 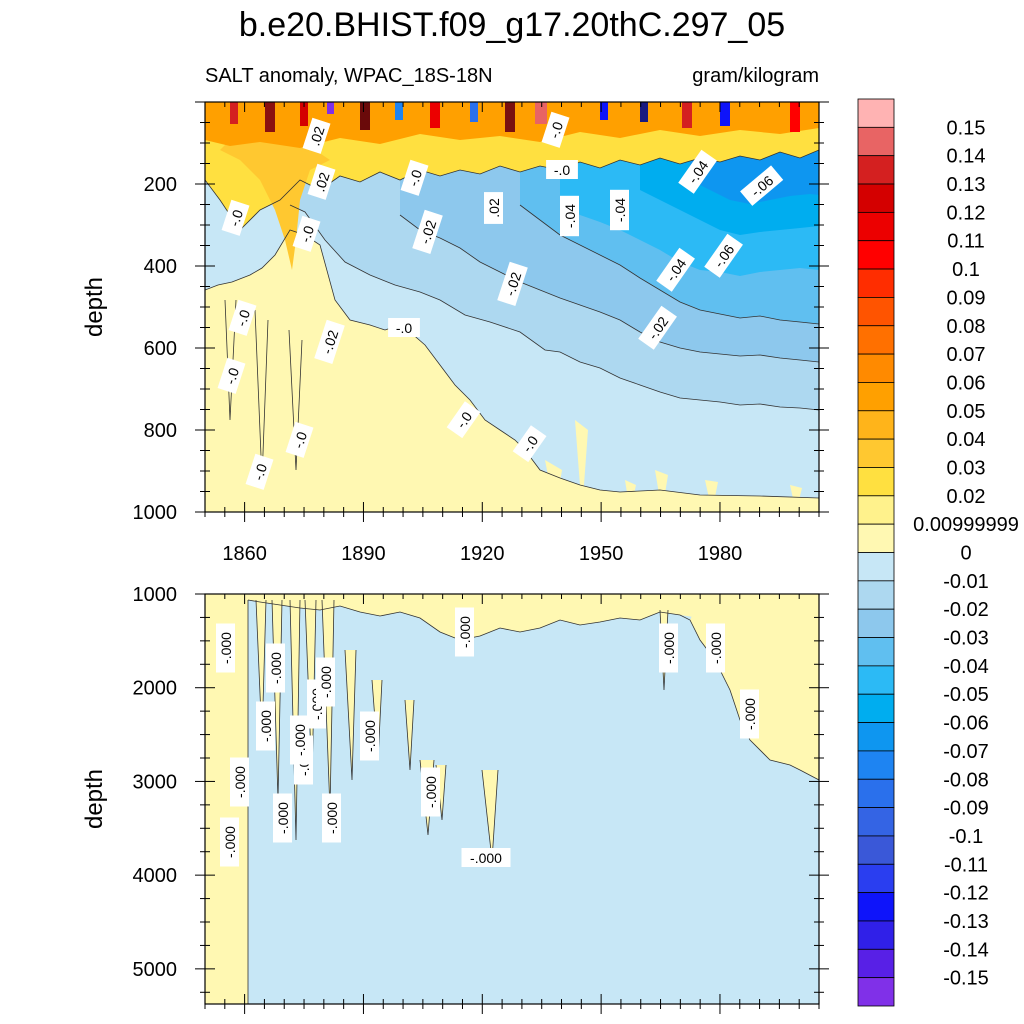 I want to click on contour-label-text: -.04, so click(x=570, y=216).